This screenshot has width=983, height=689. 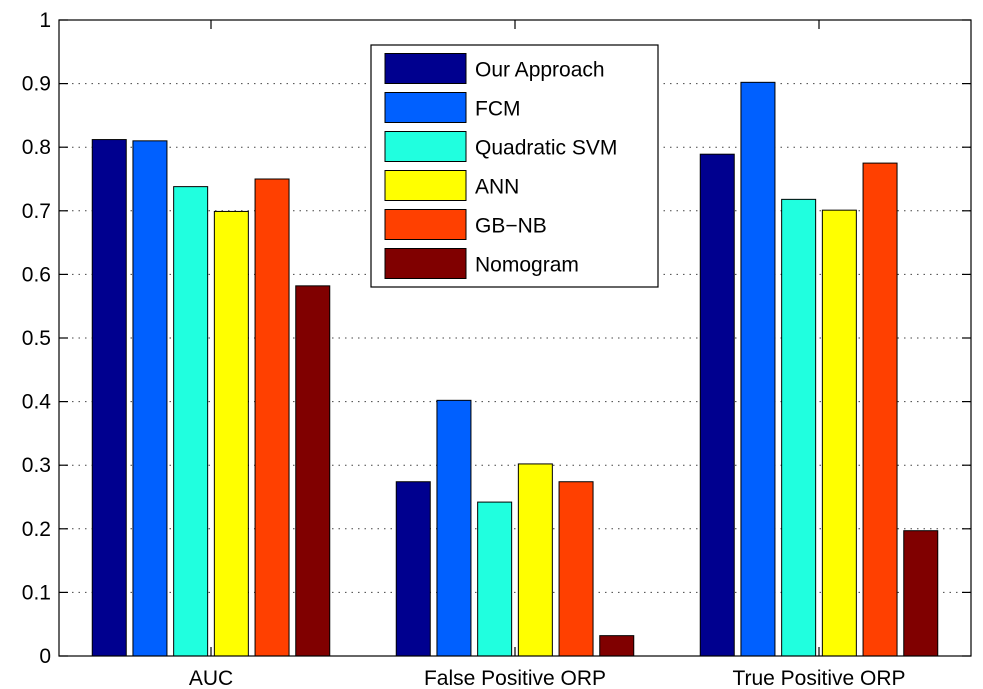 I want to click on bar-ann-false-positive-orp, so click(x=535, y=560).